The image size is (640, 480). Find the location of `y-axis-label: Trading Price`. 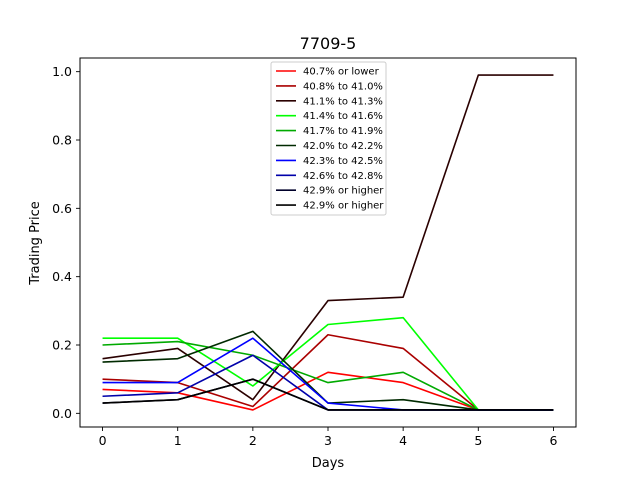

y-axis-label: Trading Price is located at coordinates (35, 243).